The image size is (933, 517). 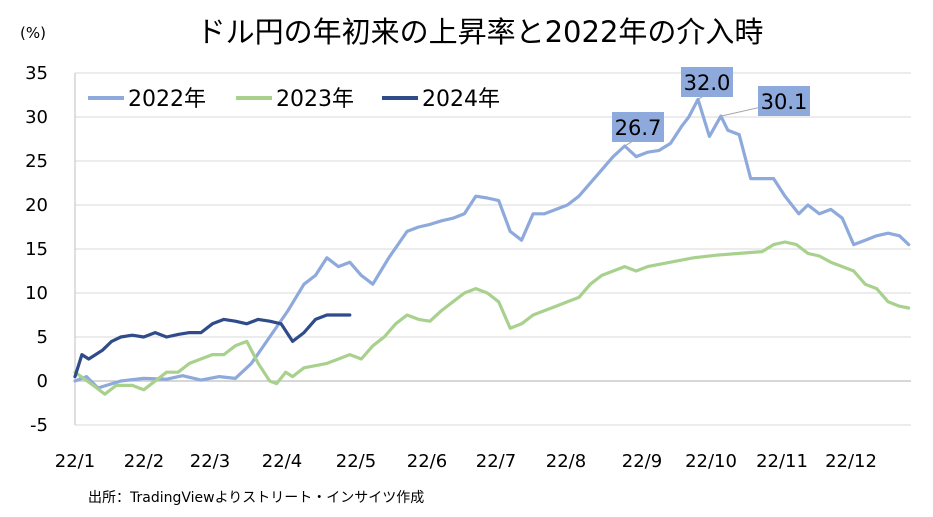 I want to click on x-tick-label: 22/11, so click(x=782, y=461).